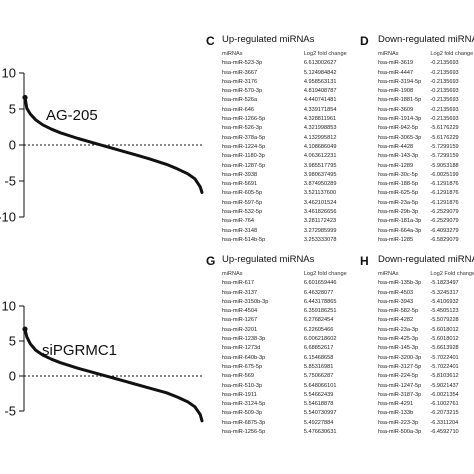 This screenshot has height=474, width=474. Describe the element at coordinates (444, 394) in the screenshot. I see `fold-change-cell: -6.0021354` at that location.